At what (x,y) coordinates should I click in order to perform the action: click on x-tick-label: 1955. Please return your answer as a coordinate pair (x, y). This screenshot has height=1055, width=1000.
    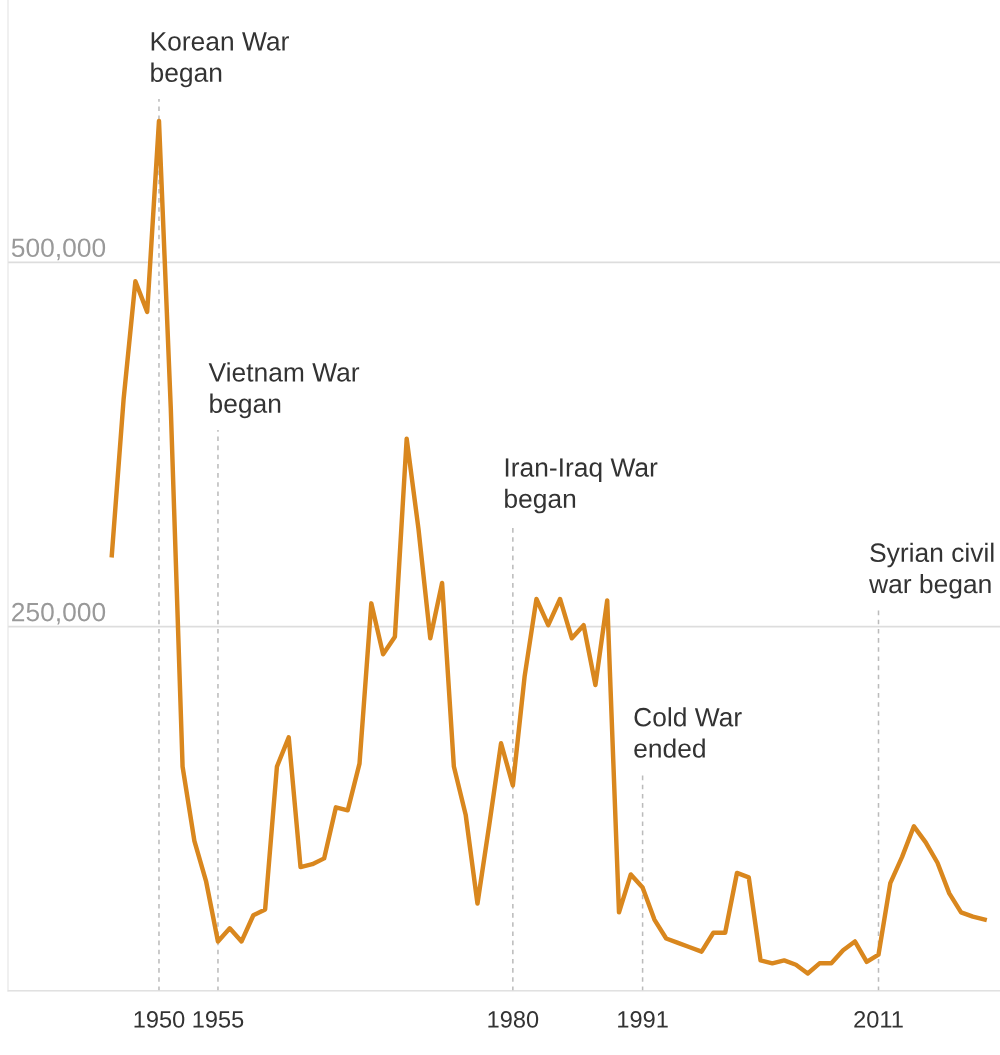
    Looking at the image, I should click on (218, 1019).